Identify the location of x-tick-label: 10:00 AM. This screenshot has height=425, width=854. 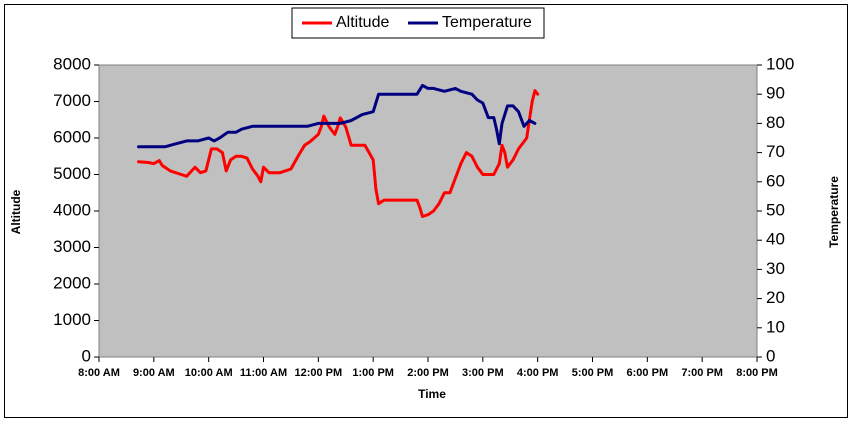
(209, 373).